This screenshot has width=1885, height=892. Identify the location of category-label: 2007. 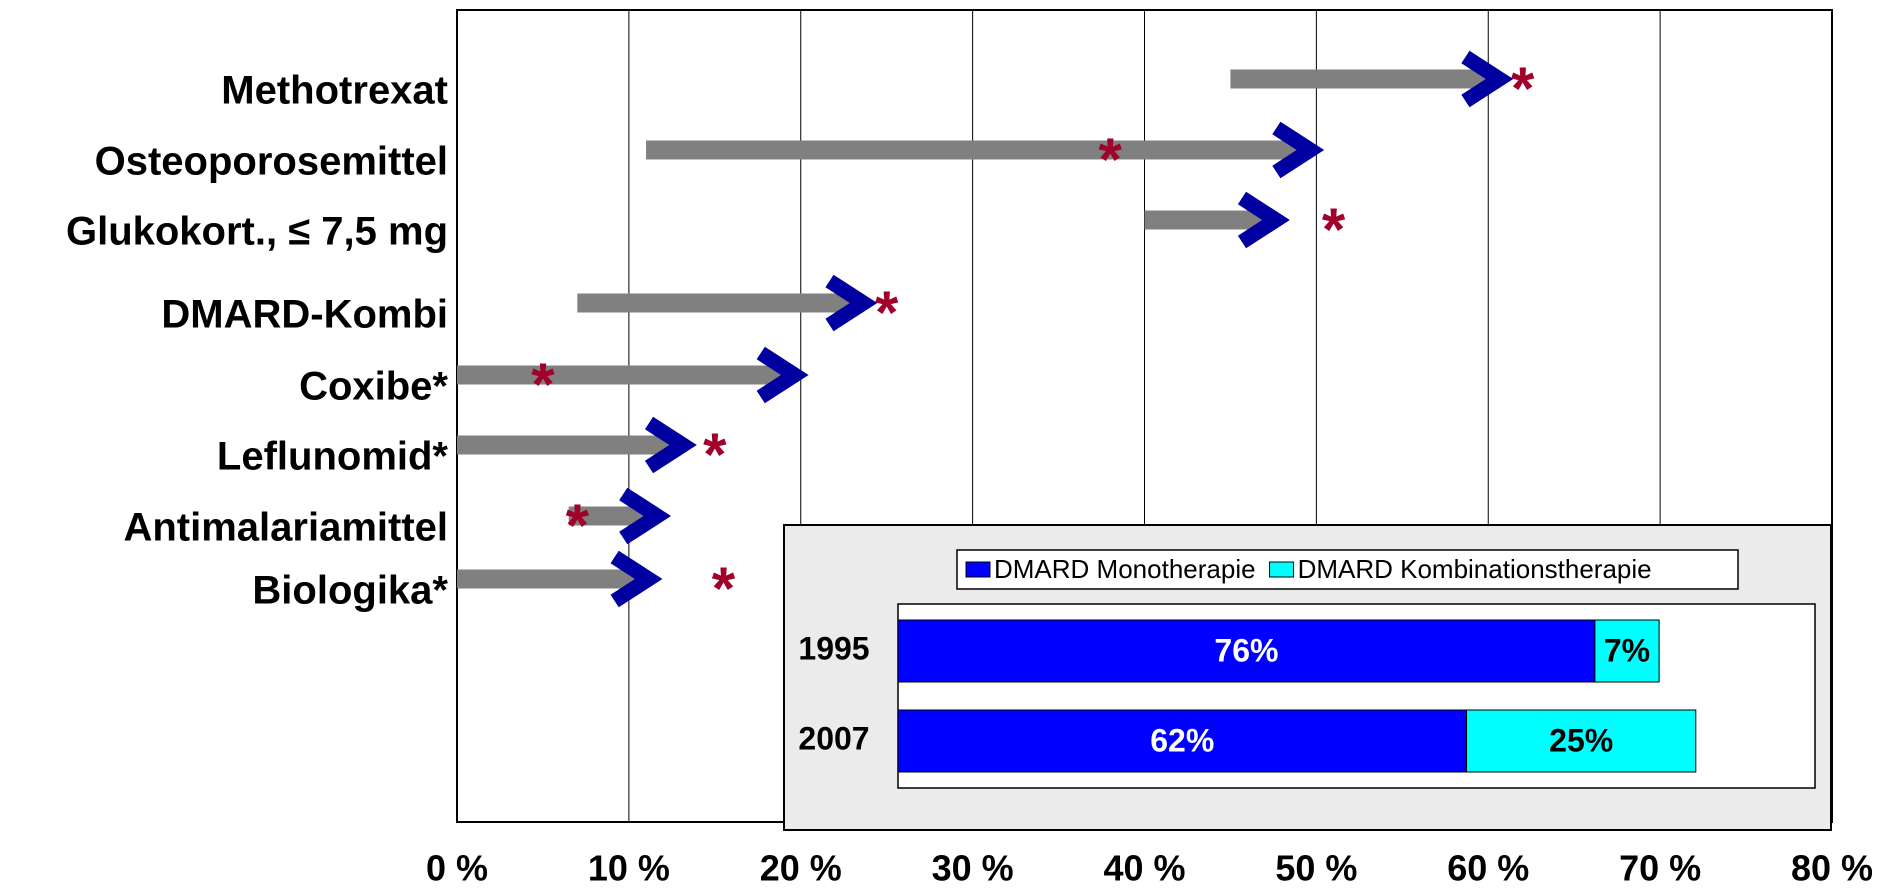
(833, 738).